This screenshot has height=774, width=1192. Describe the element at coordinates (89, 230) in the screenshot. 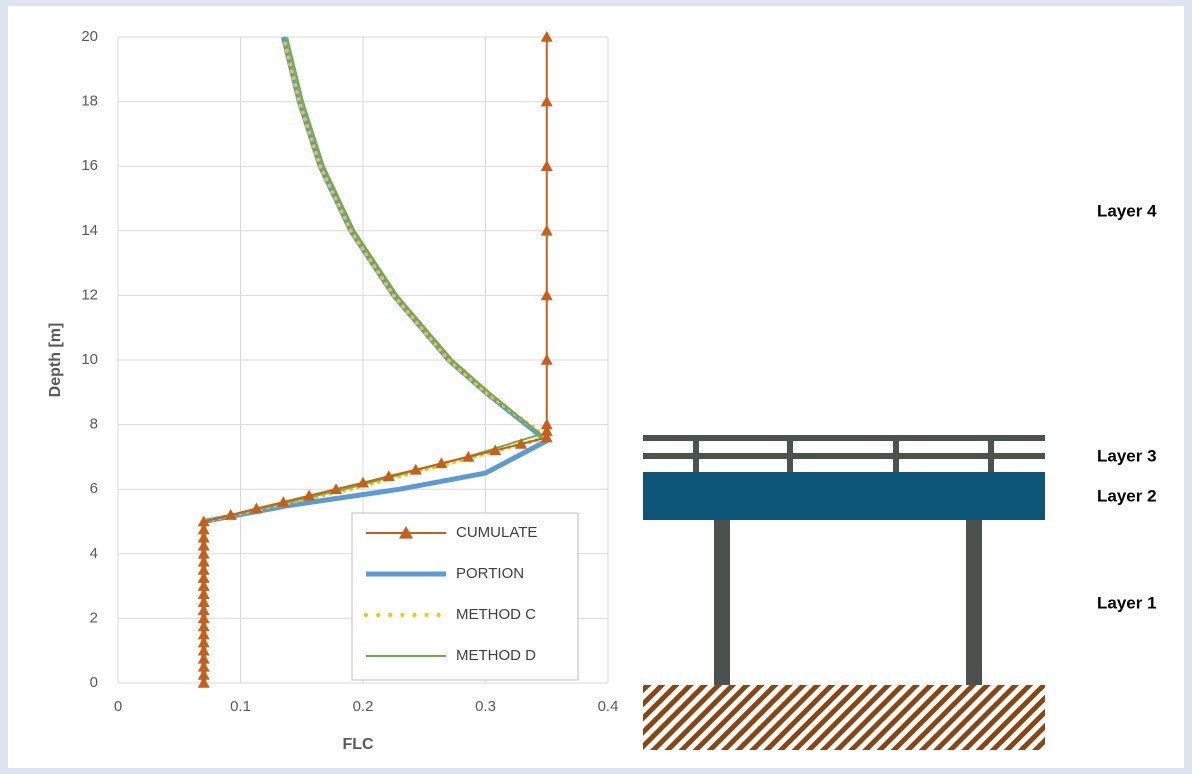

I see `y-tick-label: 14` at that location.